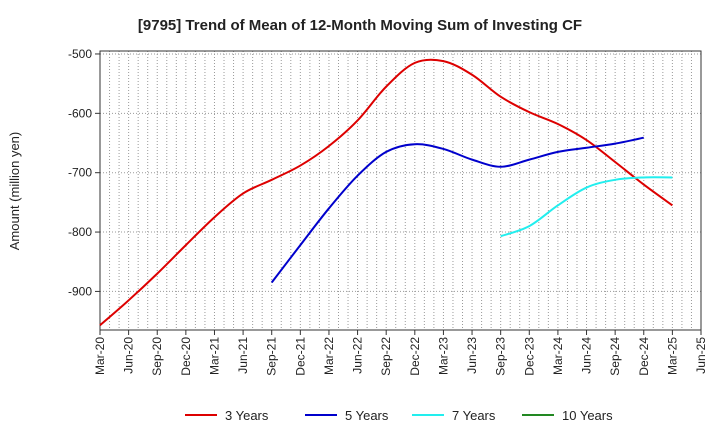  Describe the element at coordinates (367, 415) in the screenshot. I see `legend-label-5-years: 5 Years` at that location.